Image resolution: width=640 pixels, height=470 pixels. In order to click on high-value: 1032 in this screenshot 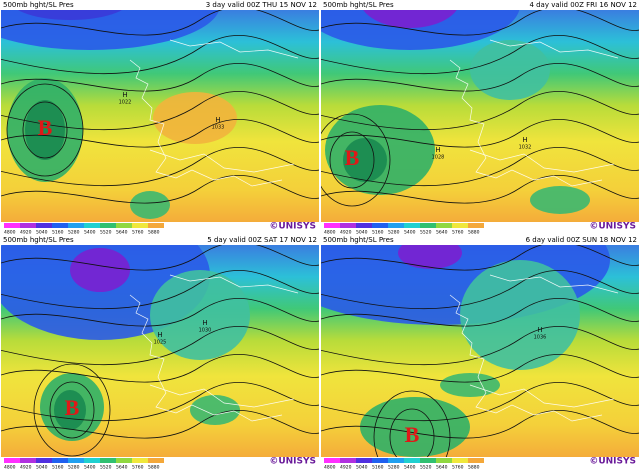, I will do `click(525, 148)`.